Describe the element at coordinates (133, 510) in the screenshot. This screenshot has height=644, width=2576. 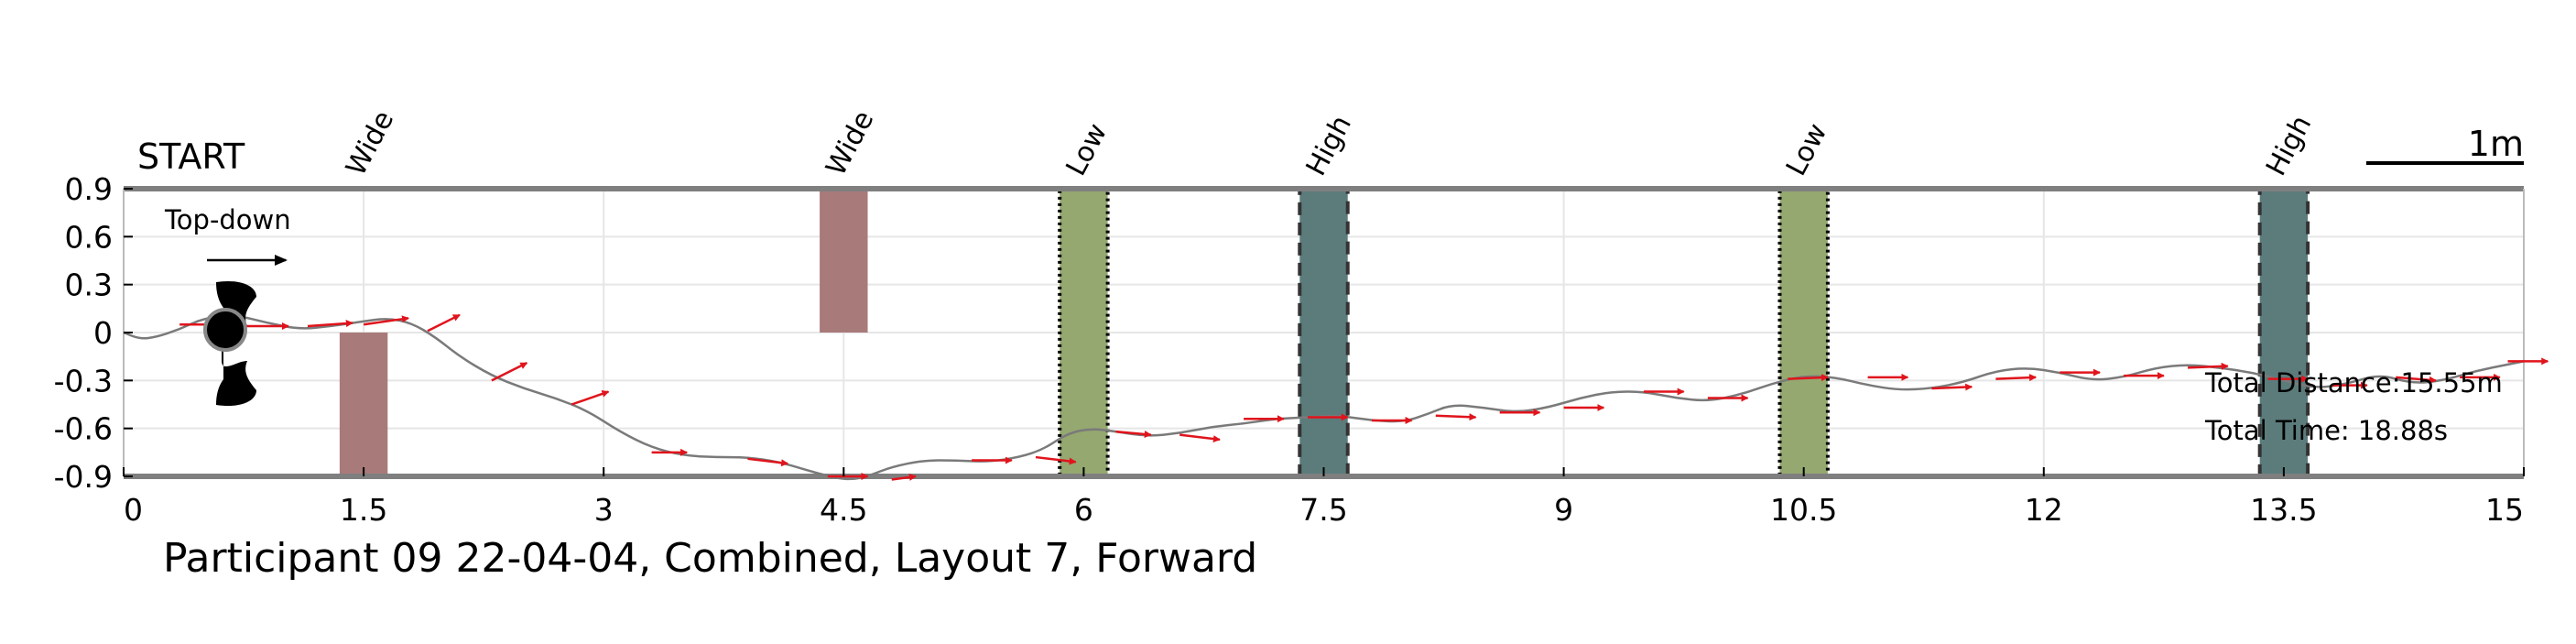
I see `x-tick-label: 0` at that location.